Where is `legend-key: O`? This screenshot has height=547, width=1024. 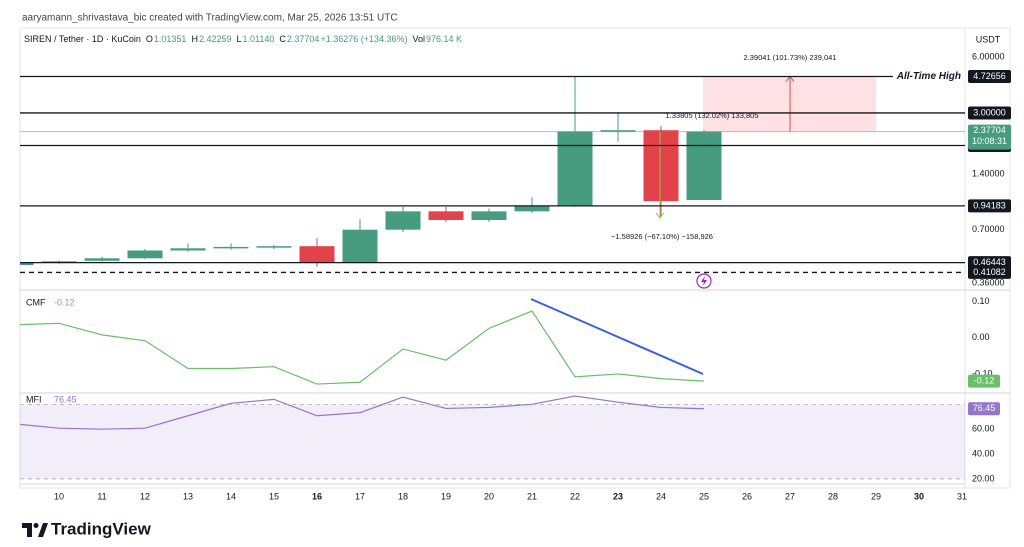 legend-key: O is located at coordinates (149, 39).